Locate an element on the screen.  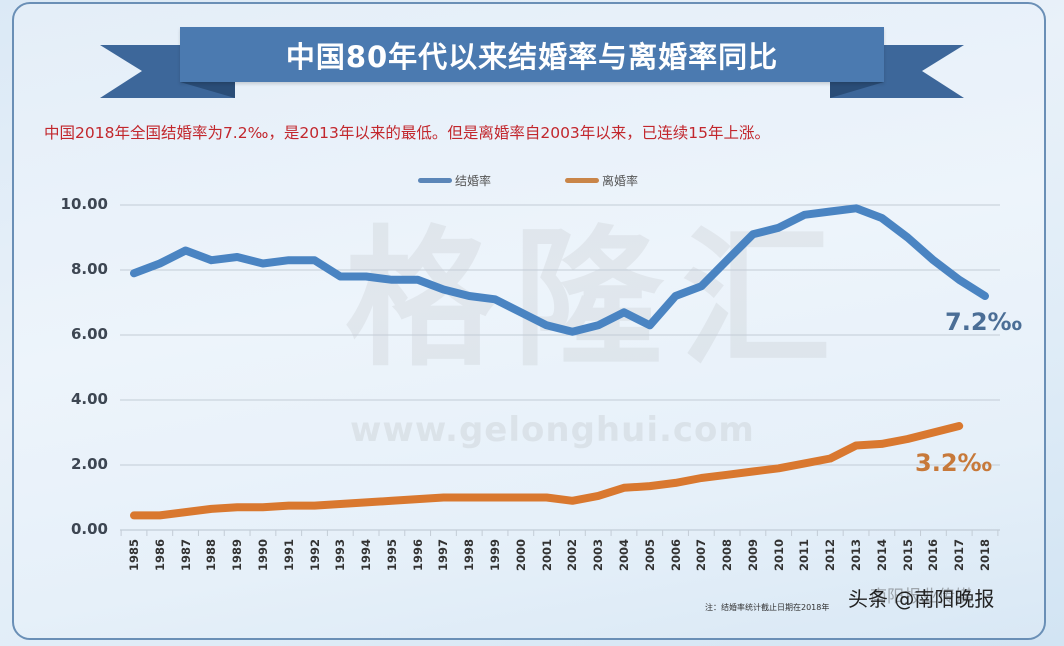
annotation-marriage-end: 7.2‰ is located at coordinates (984, 322).